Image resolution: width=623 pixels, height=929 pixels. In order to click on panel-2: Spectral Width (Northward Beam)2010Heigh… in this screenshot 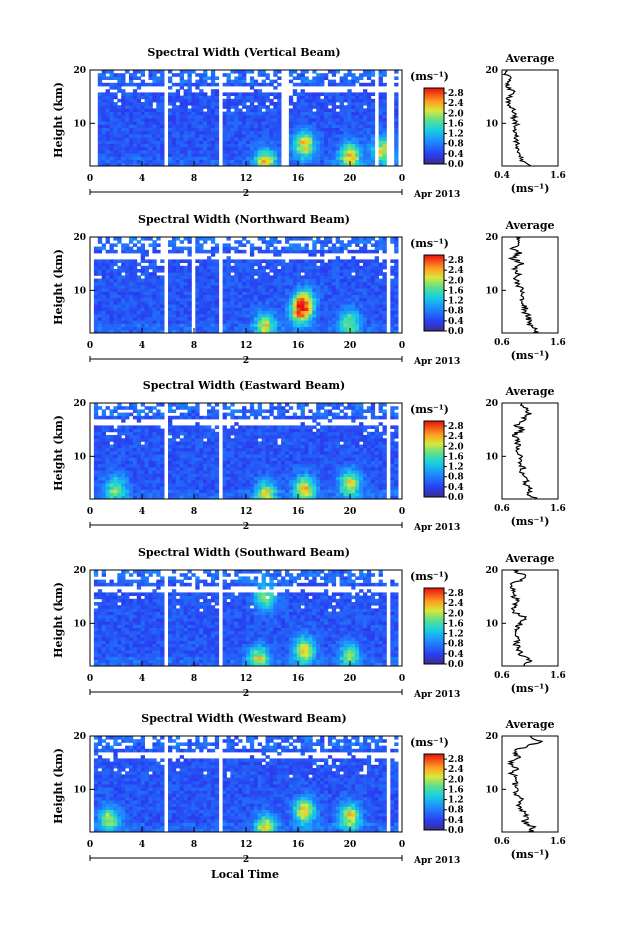, I will do `click(309, 290)`.